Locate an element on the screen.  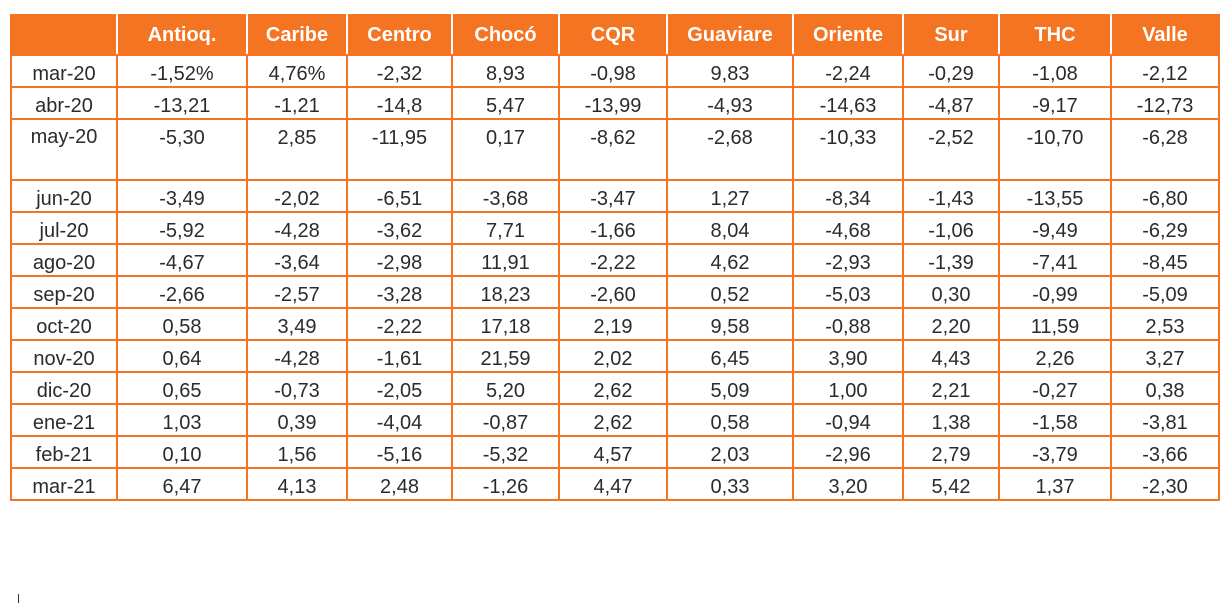
row-label: mar-20 is located at coordinates (64, 71).